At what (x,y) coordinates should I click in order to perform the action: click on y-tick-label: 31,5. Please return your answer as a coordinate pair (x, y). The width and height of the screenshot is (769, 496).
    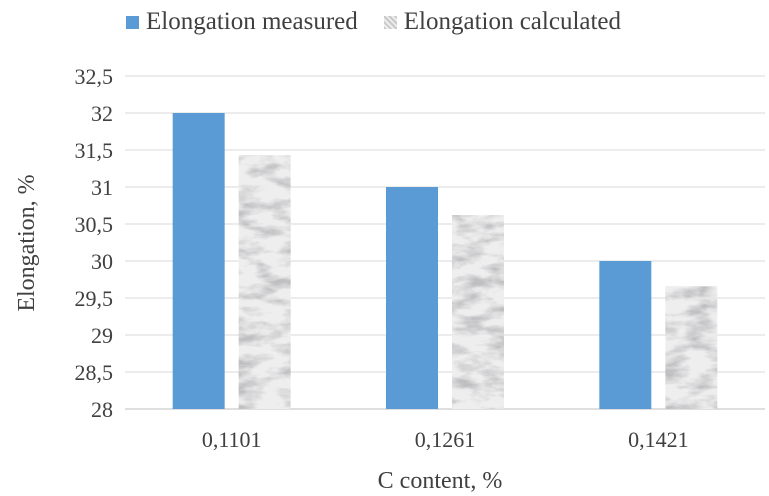
    Looking at the image, I should click on (94, 150).